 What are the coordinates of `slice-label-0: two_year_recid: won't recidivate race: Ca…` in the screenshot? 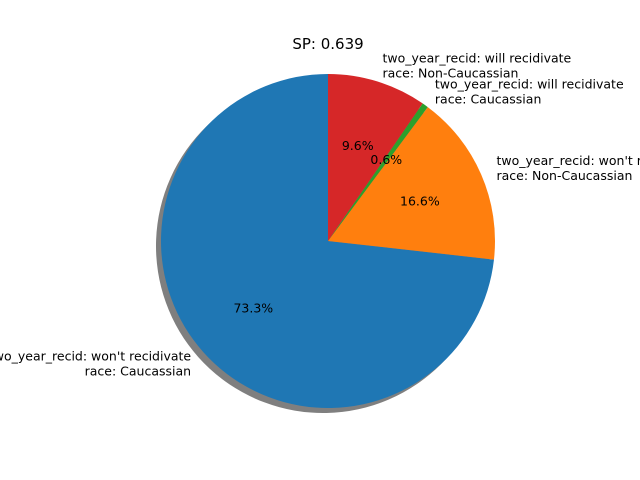 It's located at (95, 364).